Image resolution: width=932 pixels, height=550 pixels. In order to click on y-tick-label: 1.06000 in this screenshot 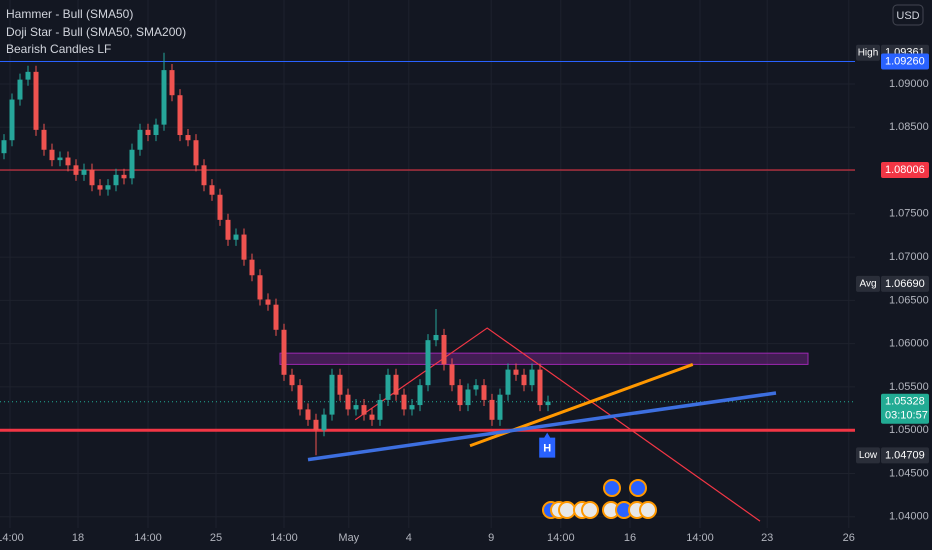, I will do `click(909, 344)`.